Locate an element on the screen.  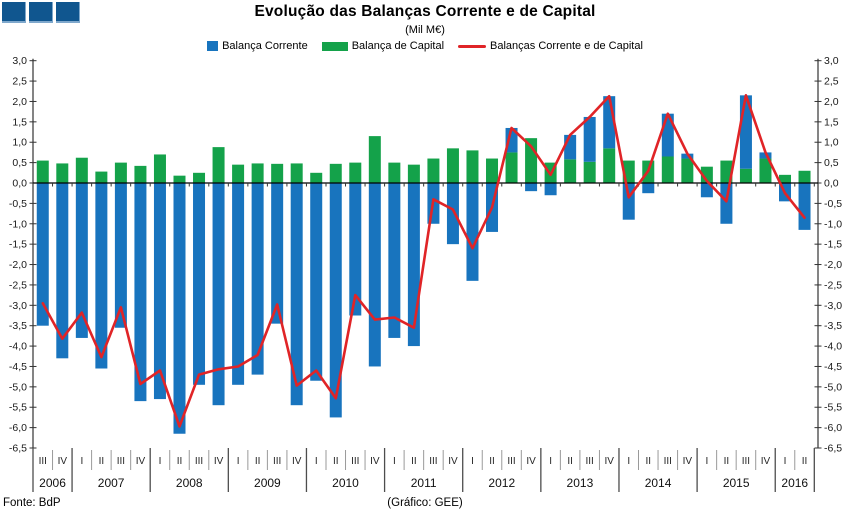
y-tick-label-left: -2,0 is located at coordinates (18, 265).